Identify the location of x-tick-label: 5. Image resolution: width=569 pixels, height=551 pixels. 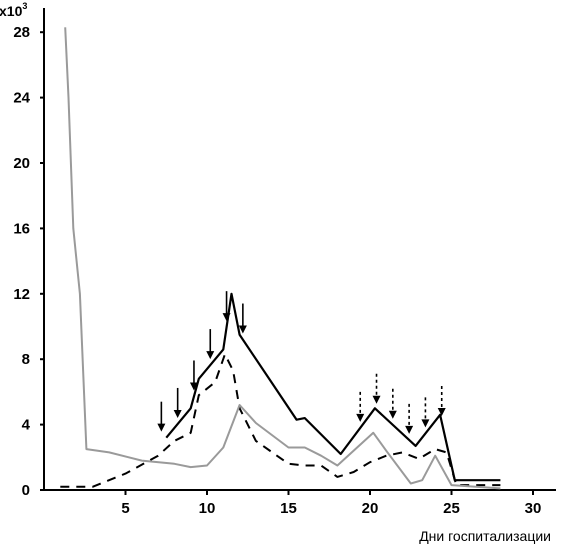
(125, 508).